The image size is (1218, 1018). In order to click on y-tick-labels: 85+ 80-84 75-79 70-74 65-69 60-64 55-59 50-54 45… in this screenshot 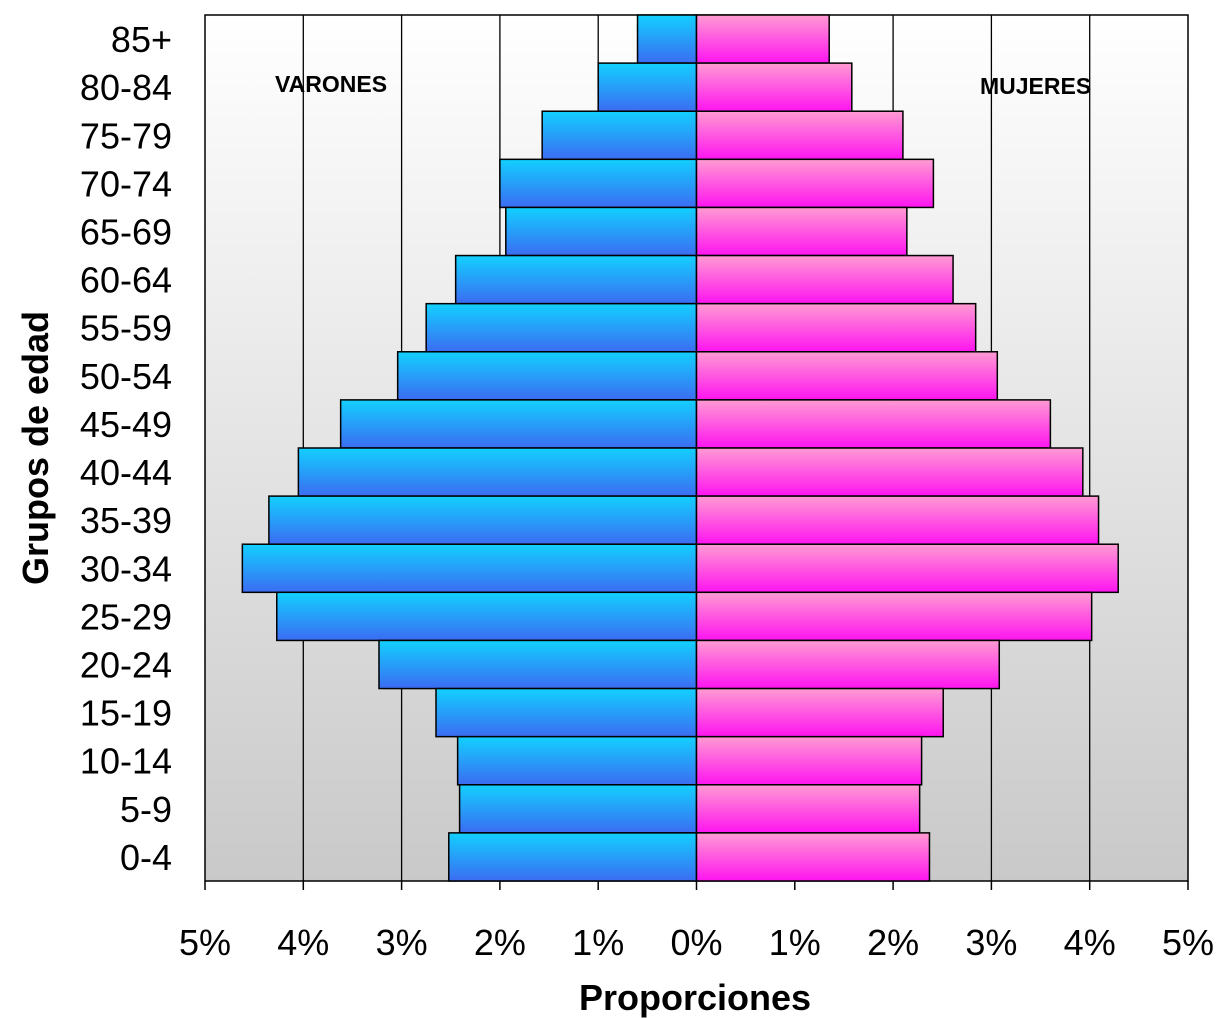, I will do `click(126, 448)`.